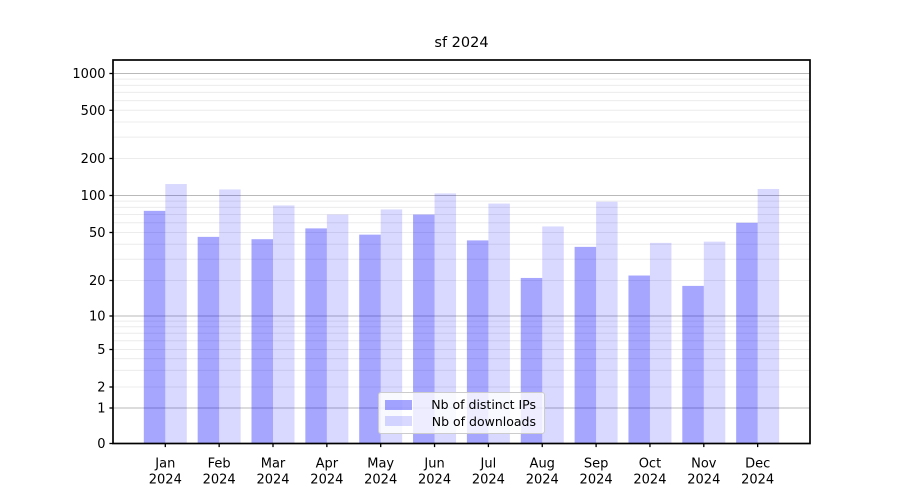  What do you see at coordinates (164, 464) in the screenshot?
I see `x-tick-label-jan: Jan` at bounding box center [164, 464].